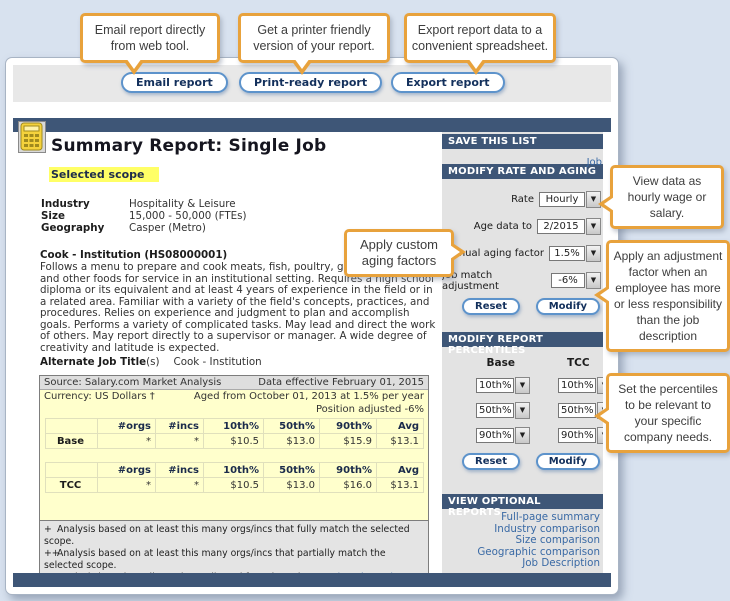  I want to click on rate-control-row: Rate Hourly ▼, so click(522, 199).